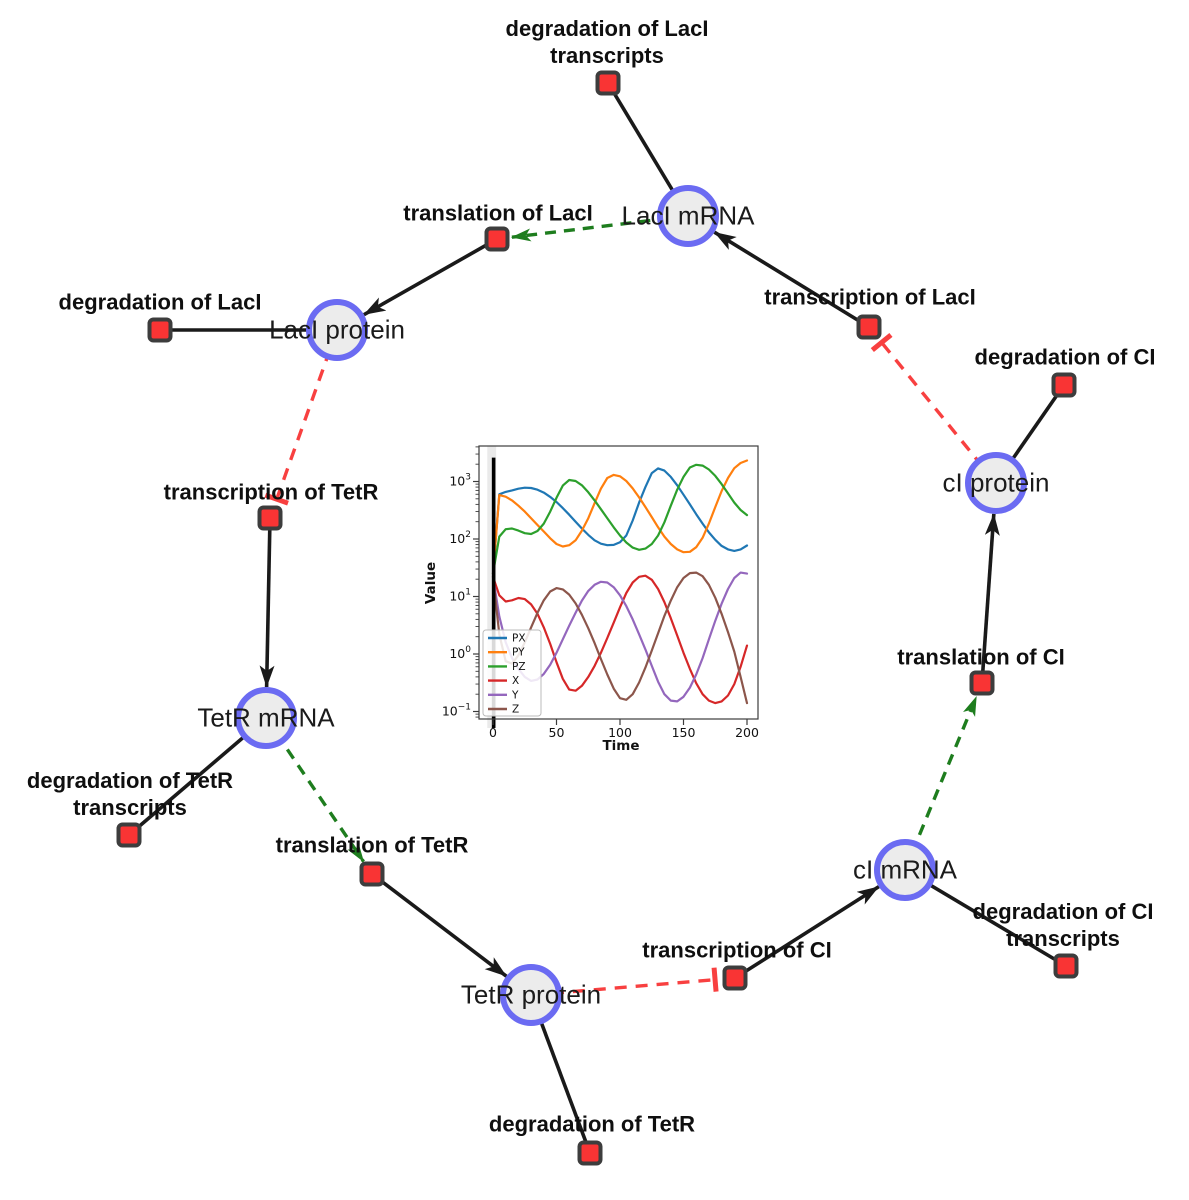 The height and width of the screenshot is (1200, 1189). I want to click on reaction-label-deg-ci-tx: degradation of CI transcripts, so click(1063, 925).